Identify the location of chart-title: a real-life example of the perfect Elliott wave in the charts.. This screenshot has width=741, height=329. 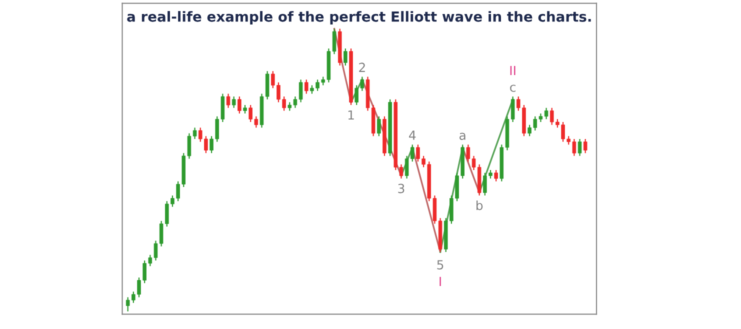
(359, 18).